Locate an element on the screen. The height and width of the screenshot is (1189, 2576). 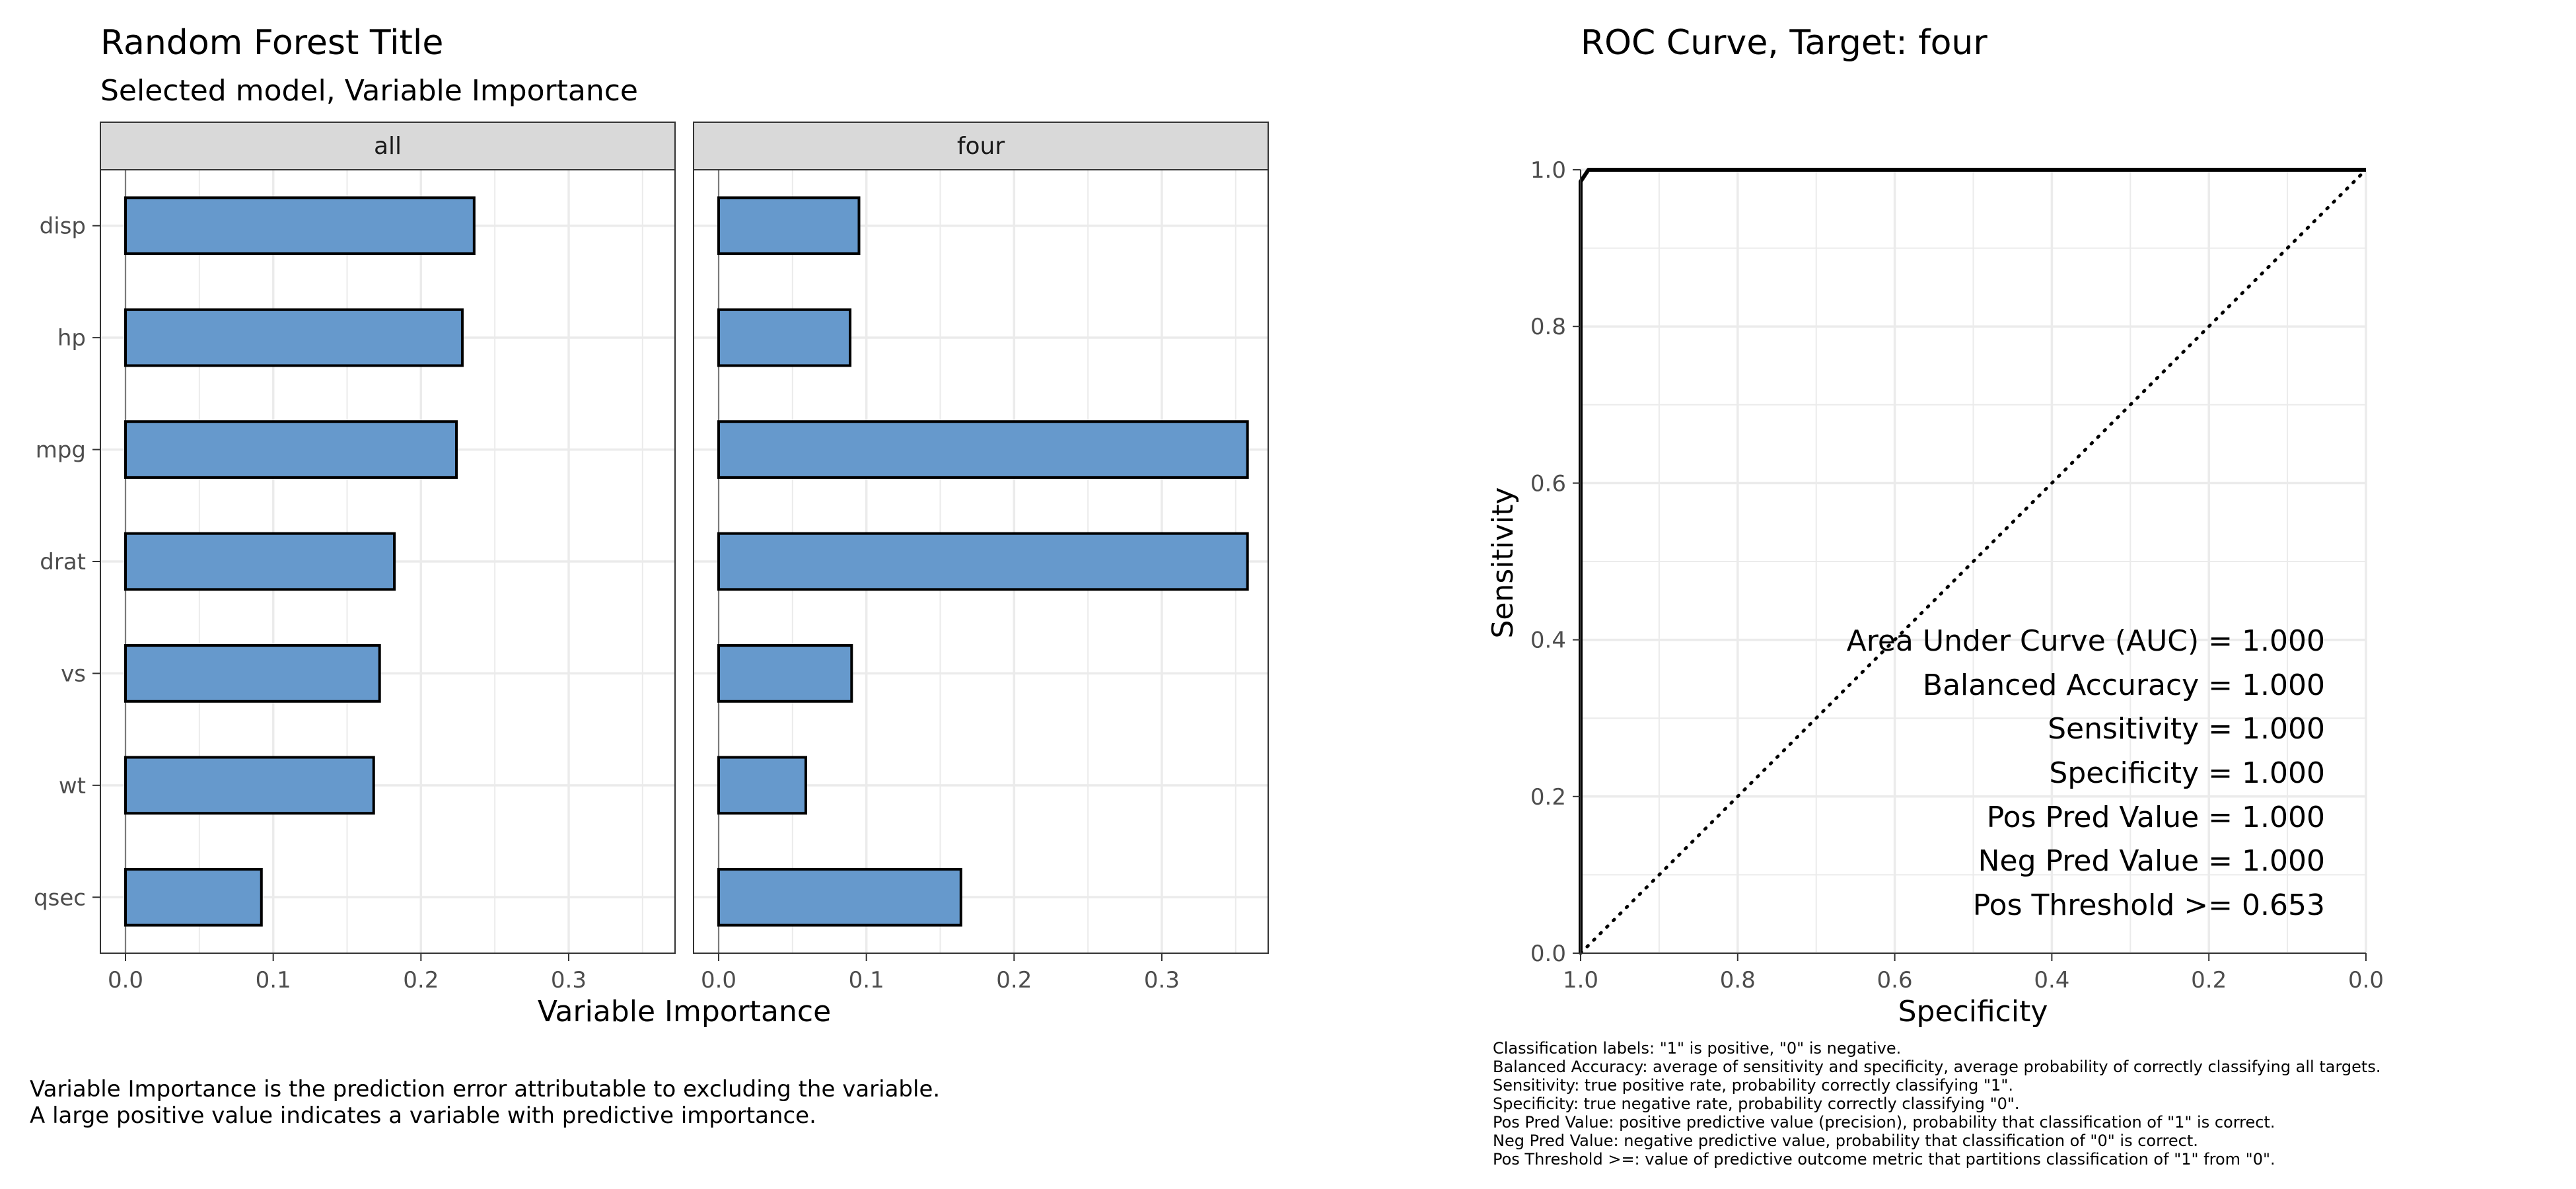
panel-border is located at coordinates (981, 561).